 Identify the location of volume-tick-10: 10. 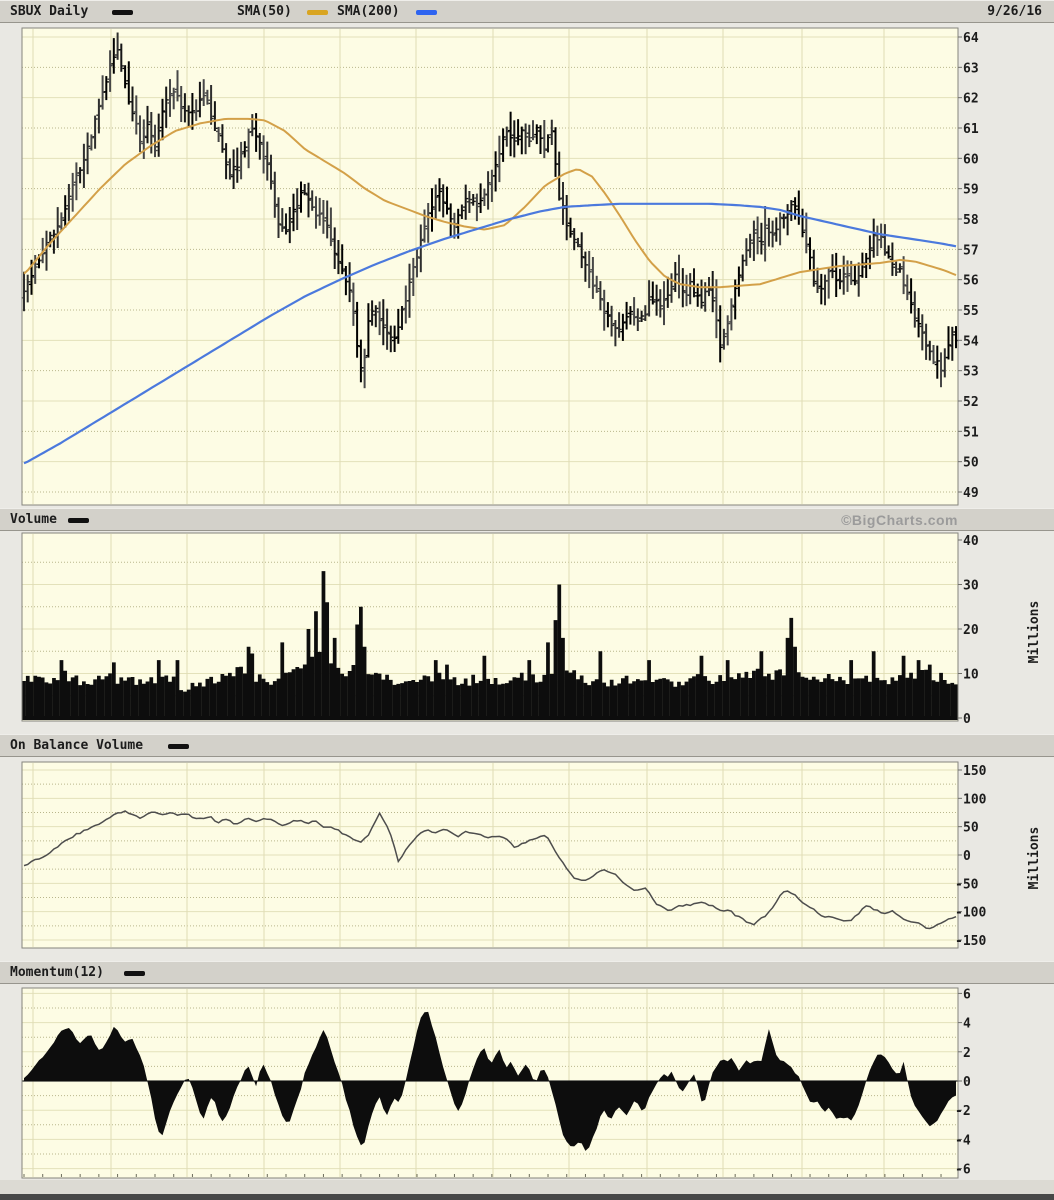
(971, 675).